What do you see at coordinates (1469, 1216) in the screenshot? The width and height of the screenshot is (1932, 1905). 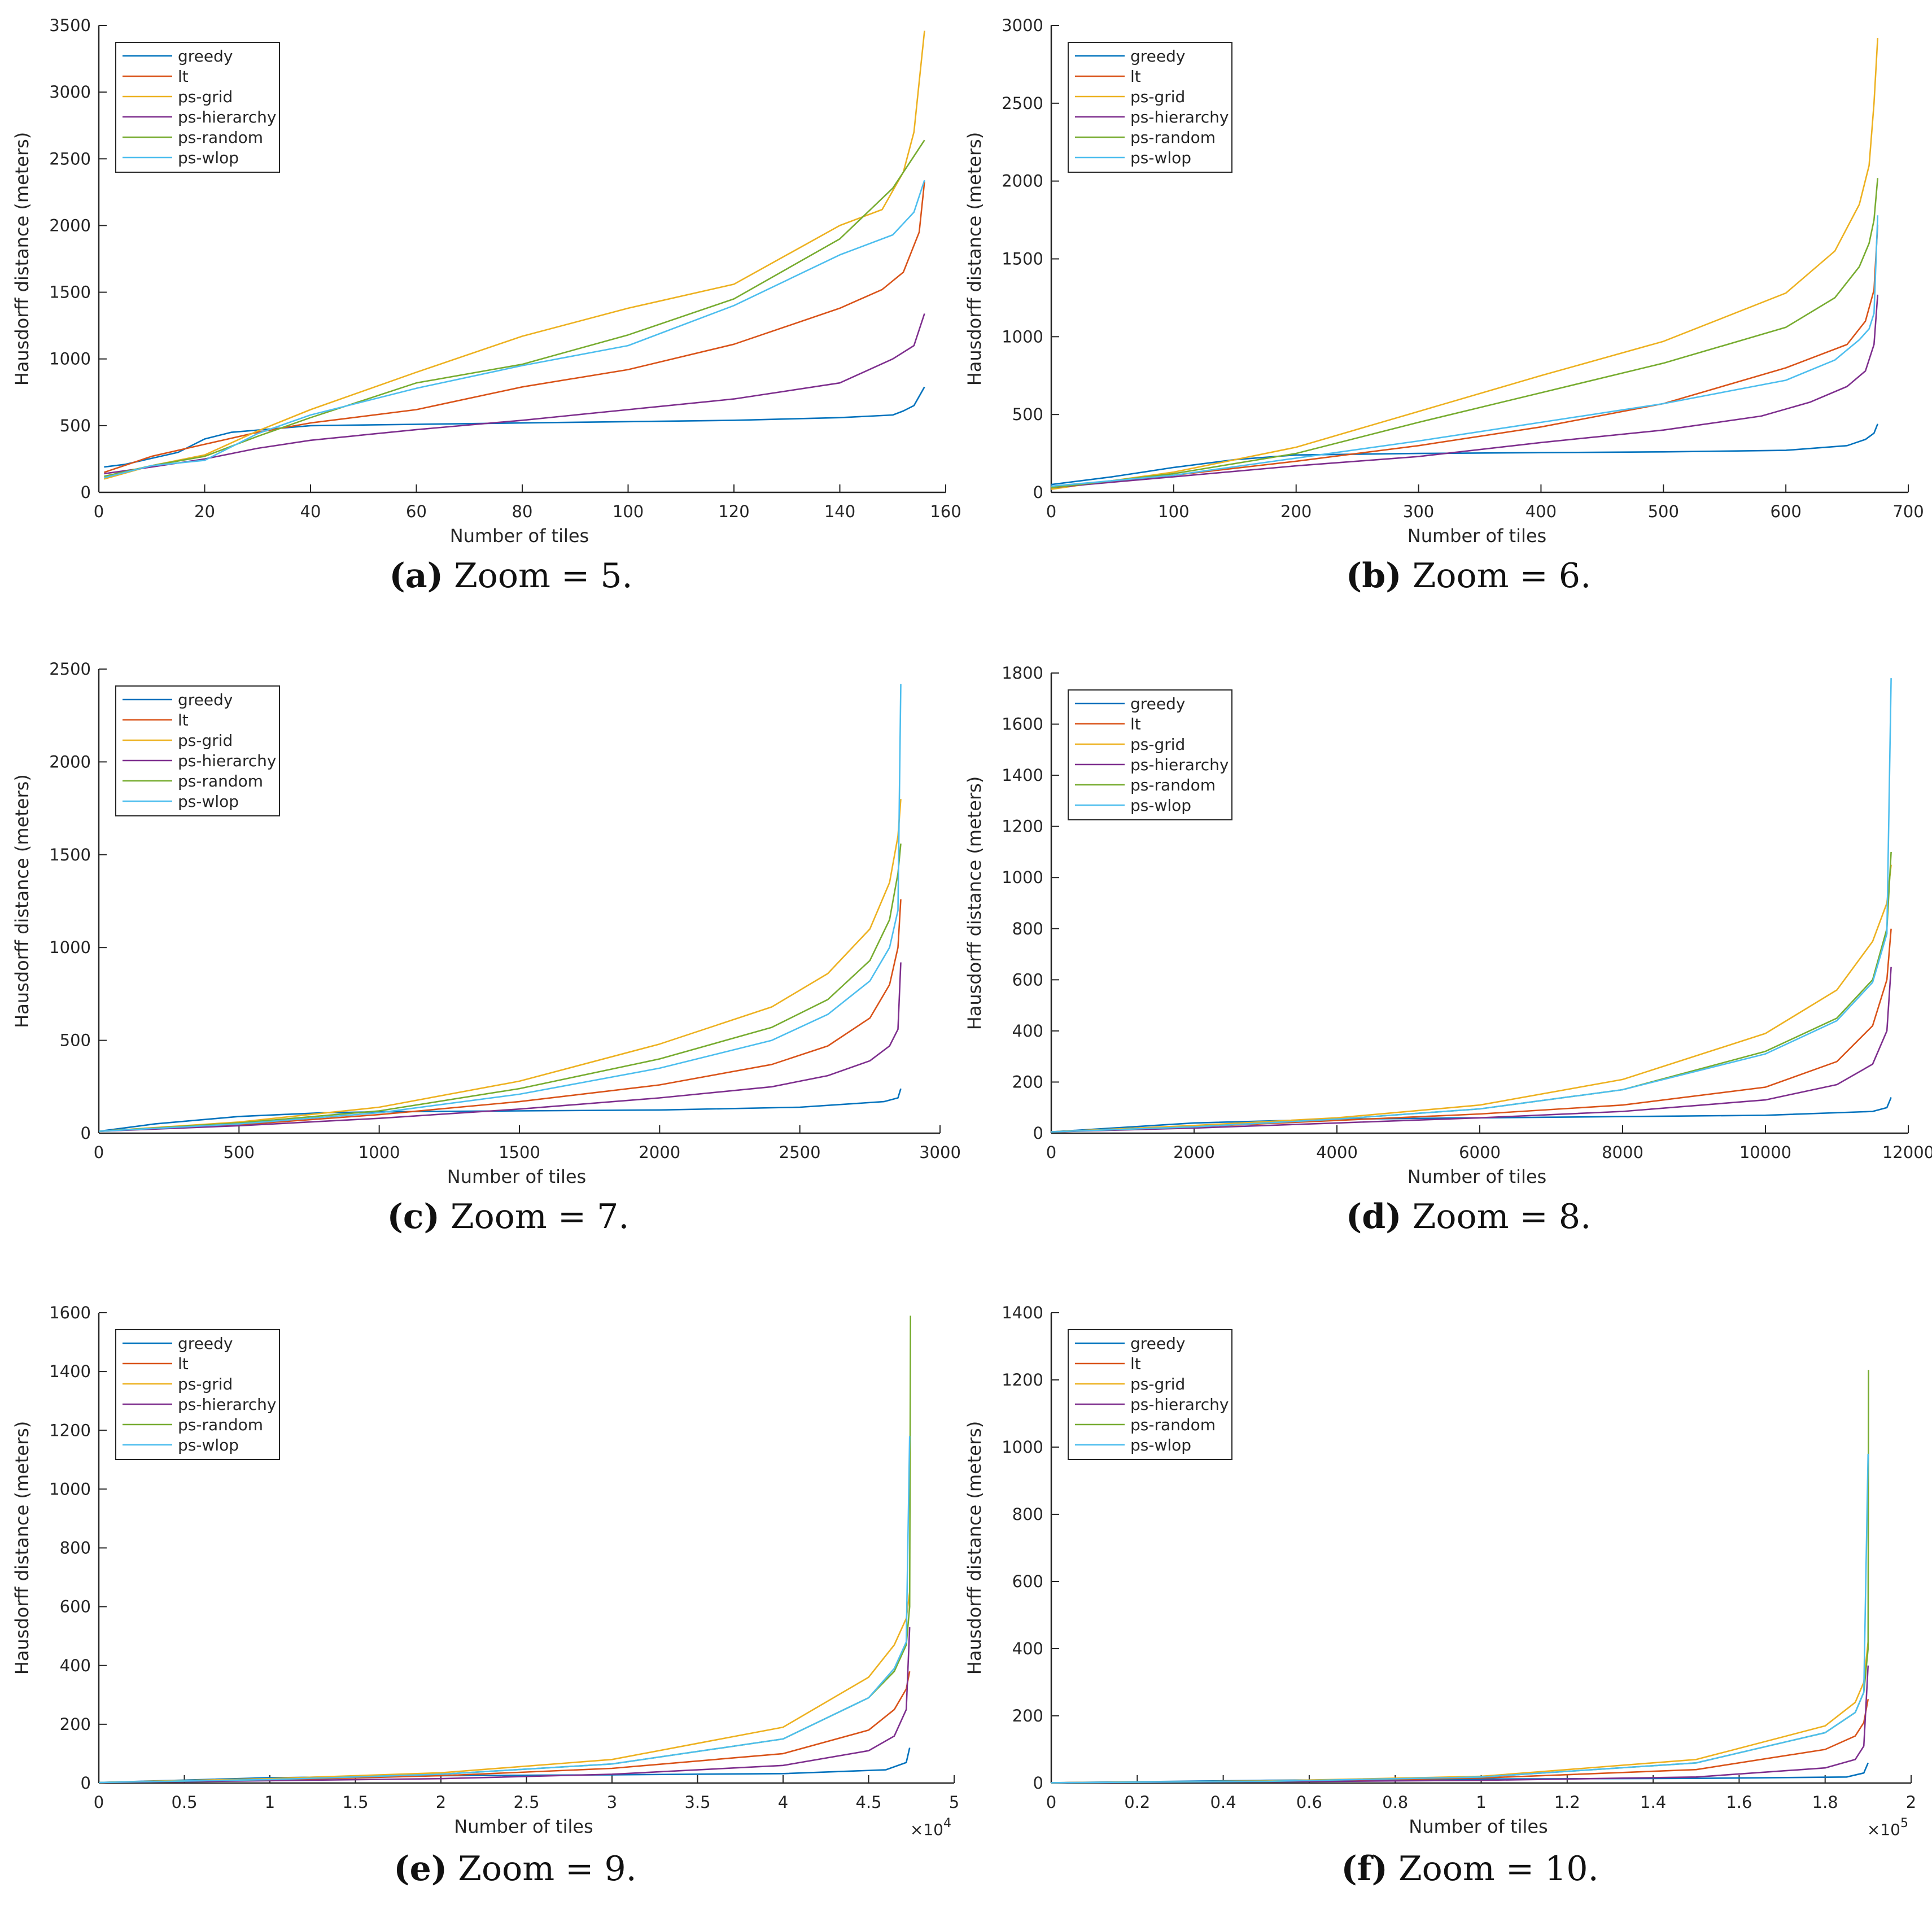 I see `panel-caption: (d) Zoom = 8.` at bounding box center [1469, 1216].